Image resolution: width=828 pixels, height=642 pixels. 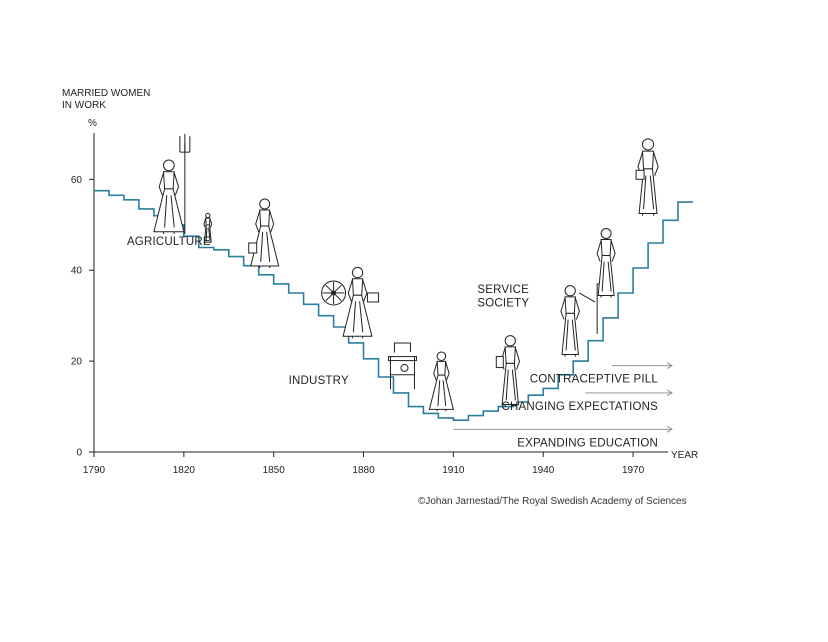 What do you see at coordinates (453, 470) in the screenshot?
I see `x-tick-label: 1910` at bounding box center [453, 470].